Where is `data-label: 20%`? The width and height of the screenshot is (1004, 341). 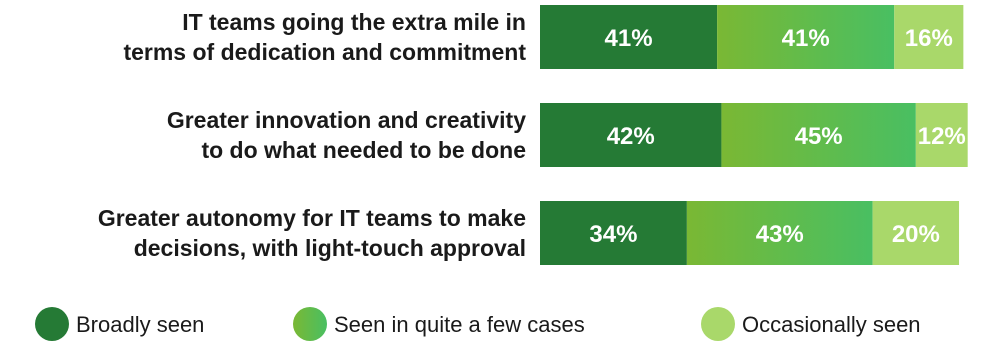
data-label: 20% is located at coordinates (916, 234).